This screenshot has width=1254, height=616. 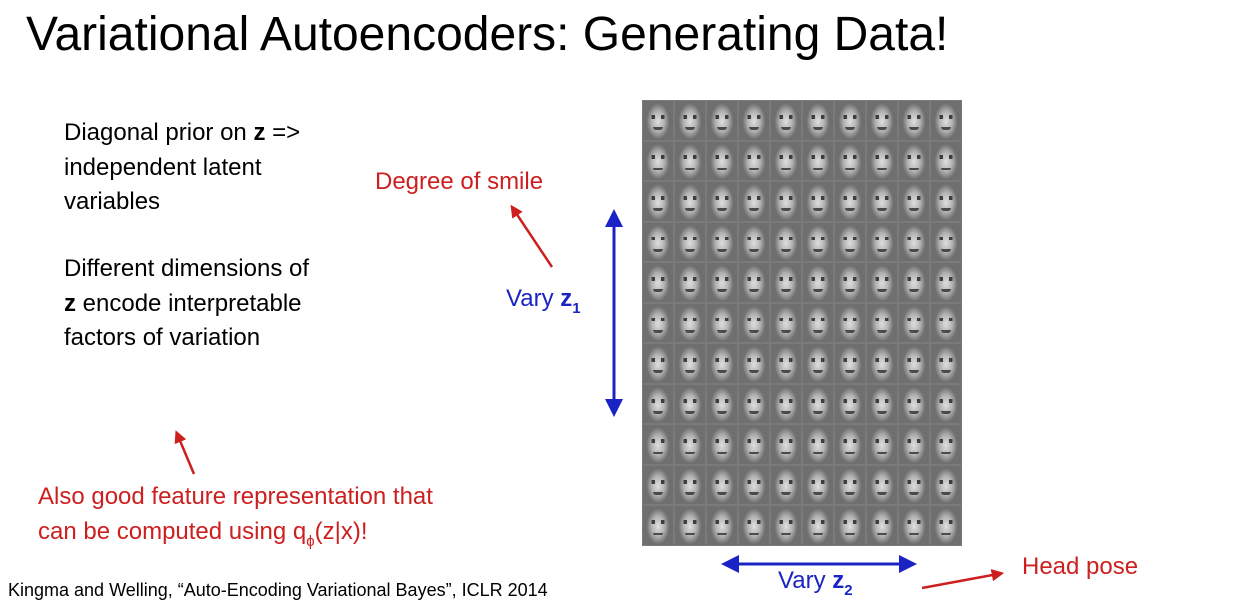 I want to click on vary-z1-label: Vary z1, so click(x=543, y=300).